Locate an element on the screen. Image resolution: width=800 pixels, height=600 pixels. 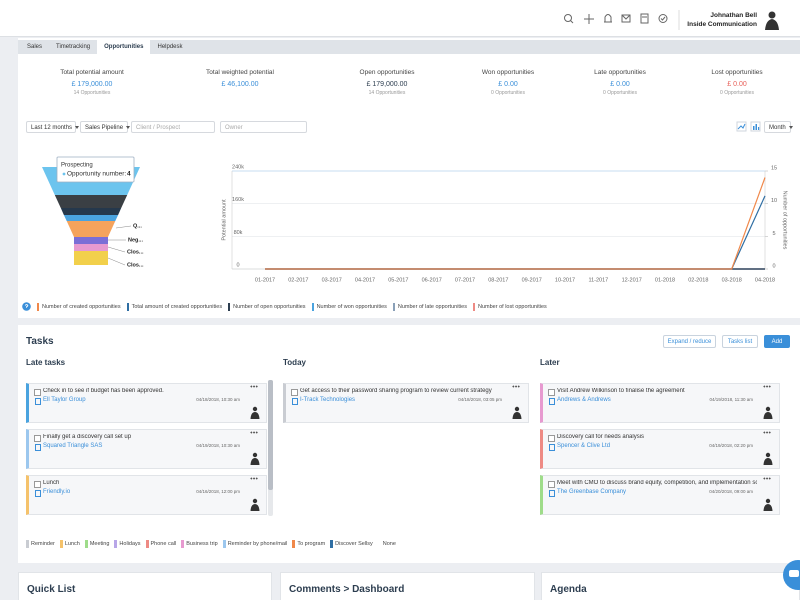
legend-item: Number of created opportunities is located at coordinates (79, 306).